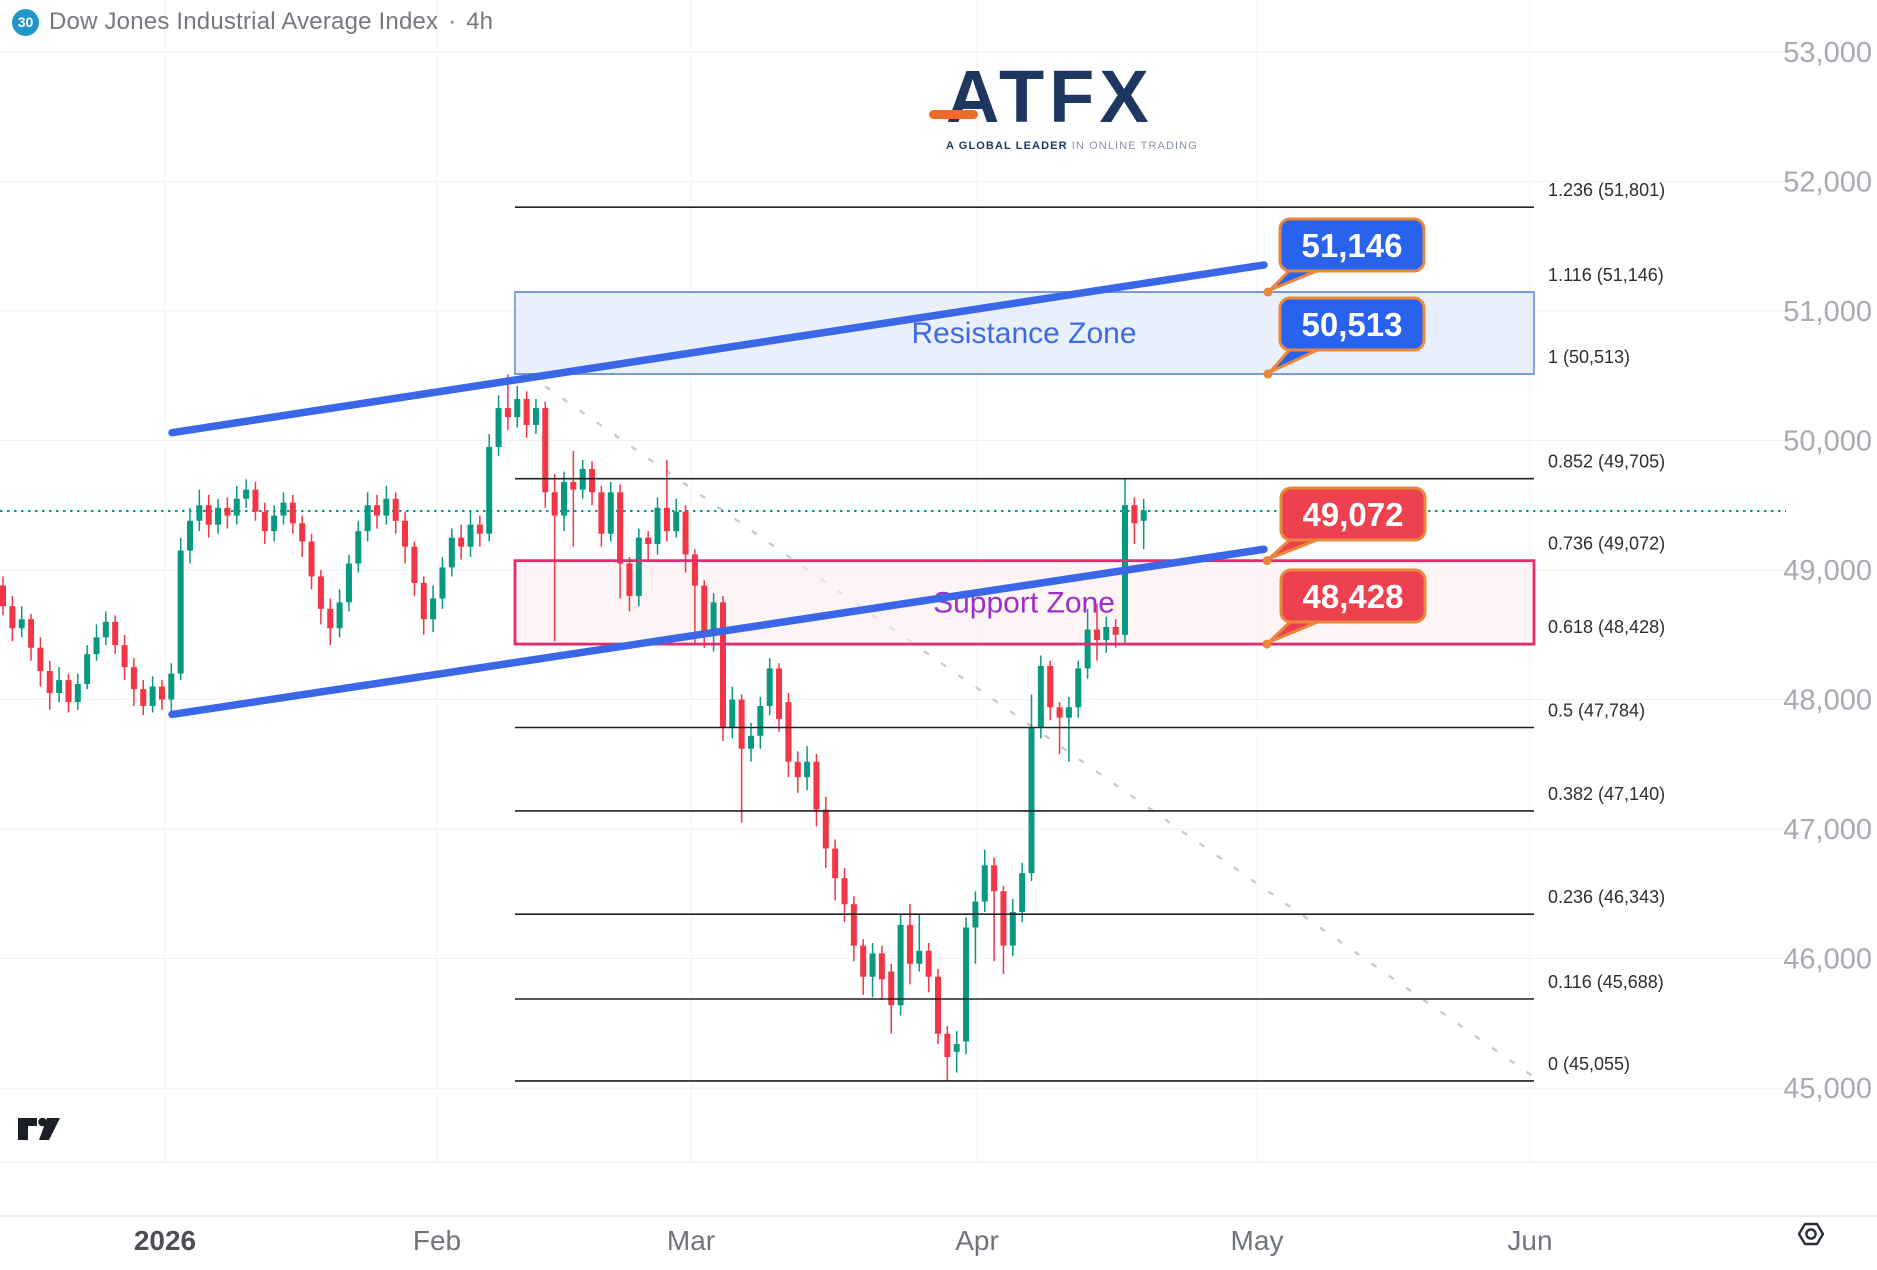 Image resolution: width=1877 pixels, height=1270 pixels. I want to click on resistance-zone-label: Resistance Zone, so click(1023, 333).